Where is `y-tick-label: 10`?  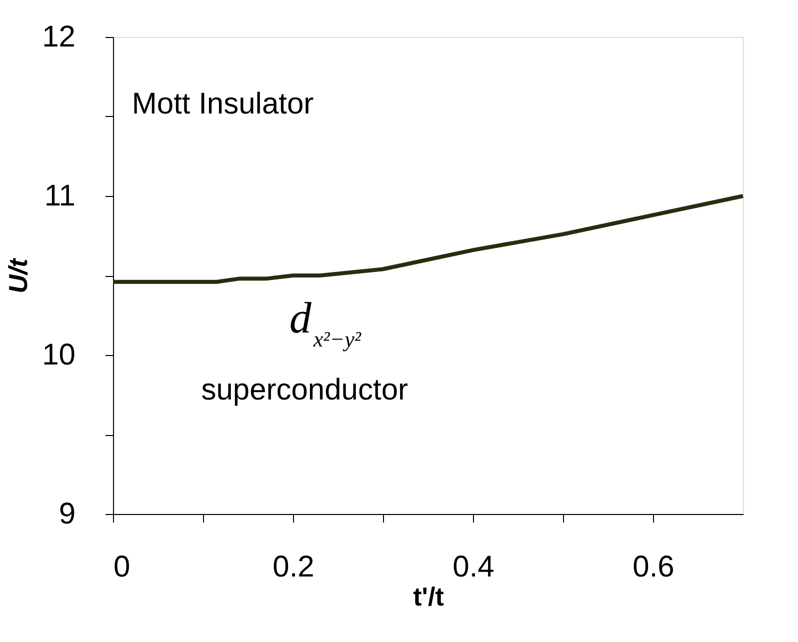
y-tick-label: 10 is located at coordinates (59, 355).